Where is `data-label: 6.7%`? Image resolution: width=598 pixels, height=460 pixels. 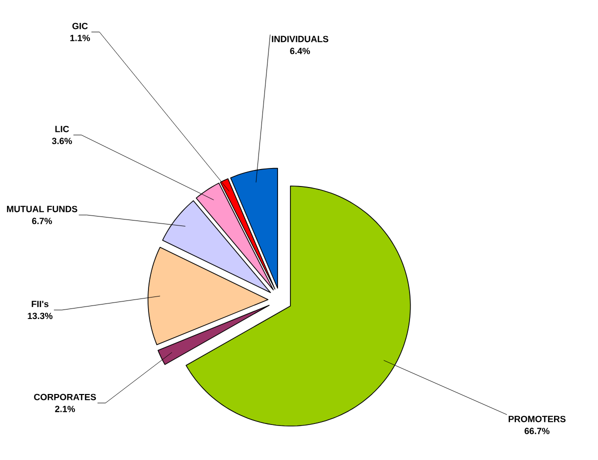 data-label: 6.7% is located at coordinates (42, 221).